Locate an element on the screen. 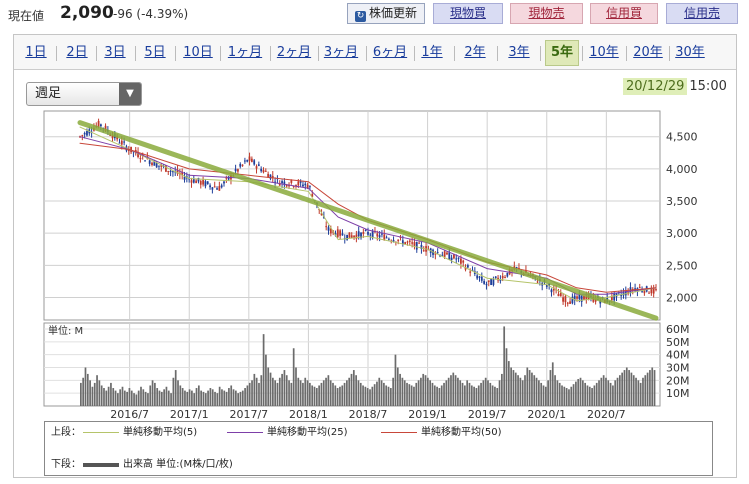  tab-0: 1日 is located at coordinates (36, 52).